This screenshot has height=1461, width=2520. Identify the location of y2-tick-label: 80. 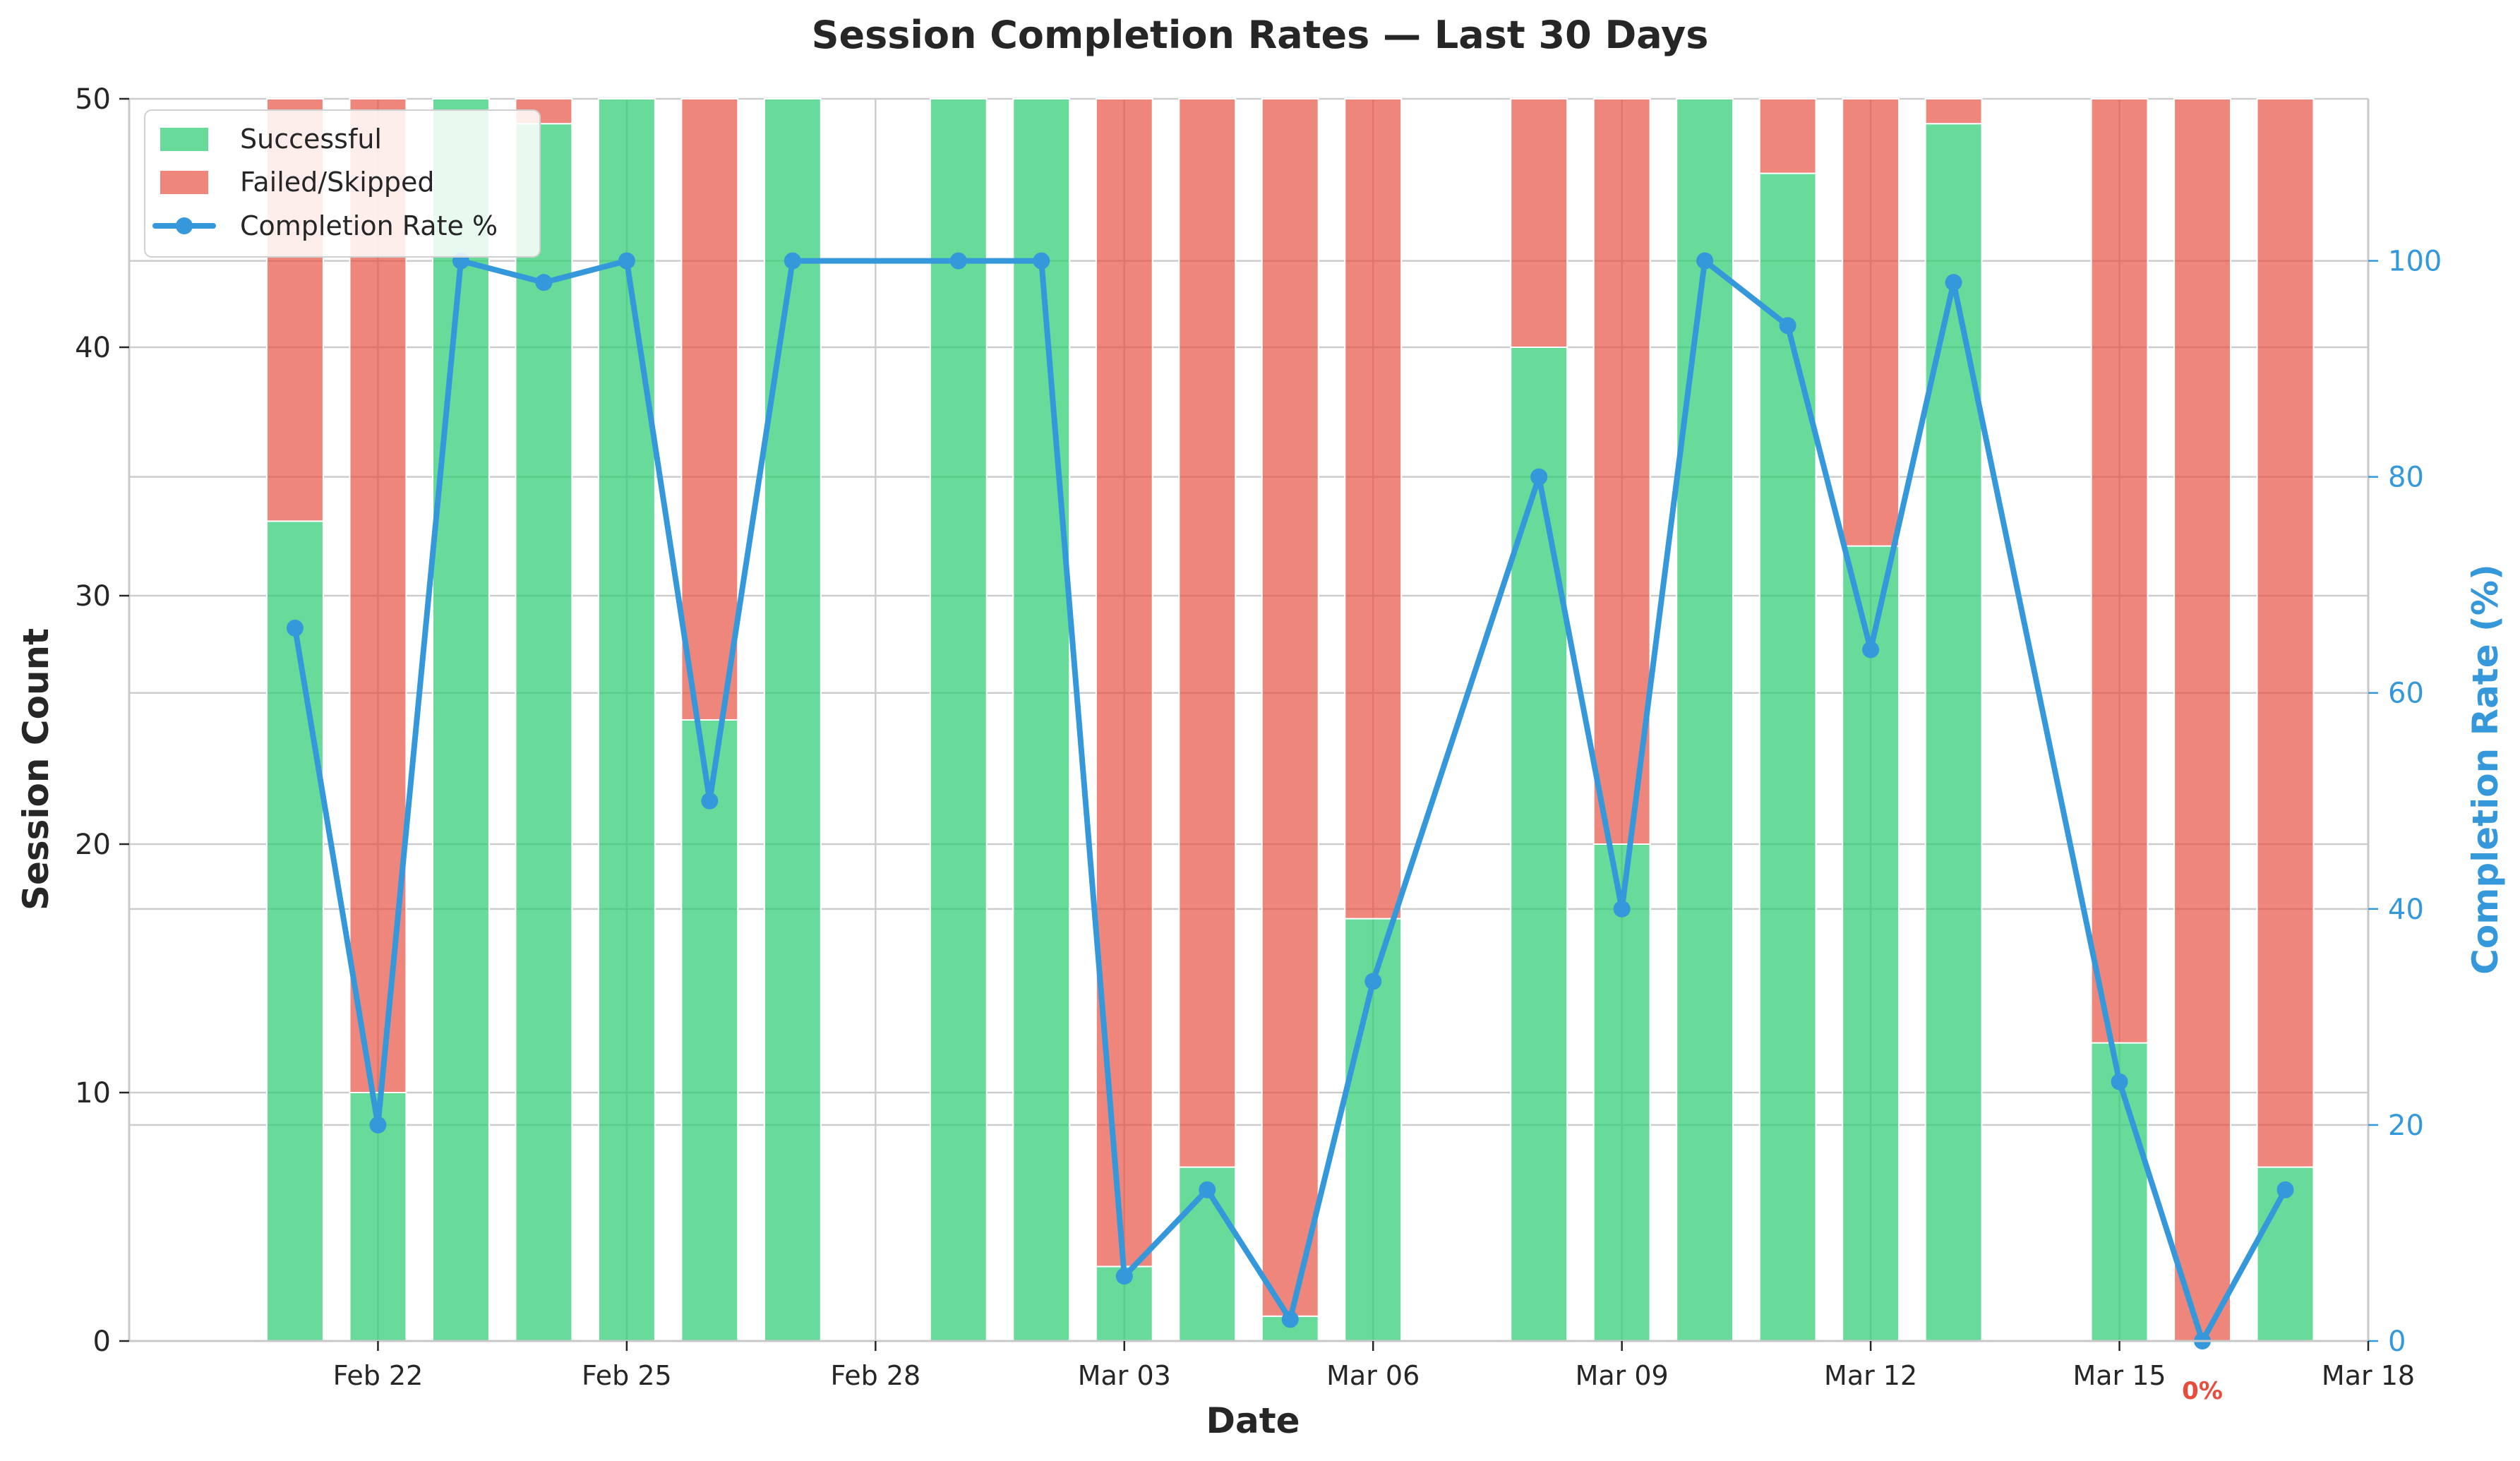
(2406, 478).